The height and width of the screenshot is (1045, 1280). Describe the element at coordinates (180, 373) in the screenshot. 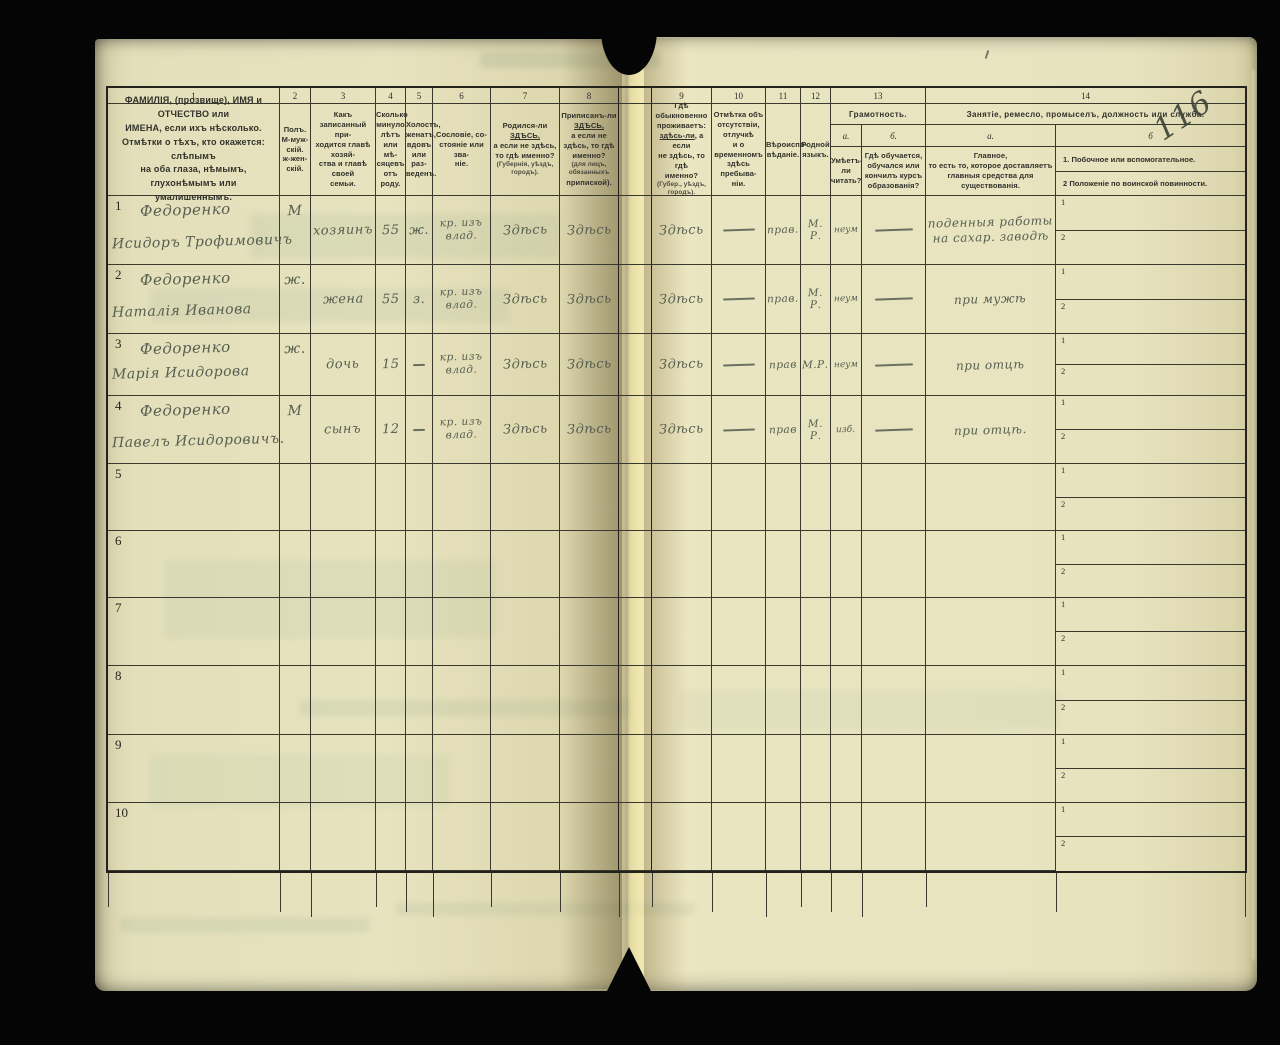

I see `hw-given-name: Марія Исидорова` at that location.